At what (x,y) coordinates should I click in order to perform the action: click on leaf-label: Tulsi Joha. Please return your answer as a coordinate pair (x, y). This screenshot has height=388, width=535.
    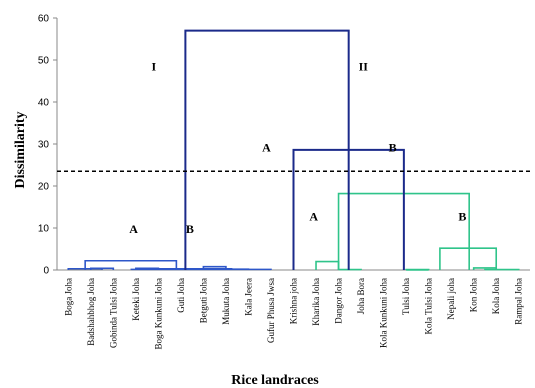
    Looking at the image, I should click on (406, 296).